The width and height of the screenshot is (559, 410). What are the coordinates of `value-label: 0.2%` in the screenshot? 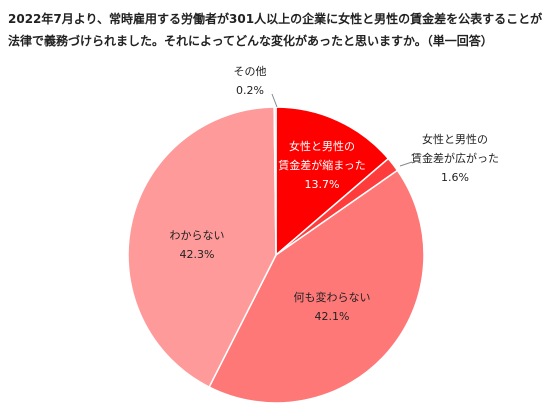 It's located at (250, 90).